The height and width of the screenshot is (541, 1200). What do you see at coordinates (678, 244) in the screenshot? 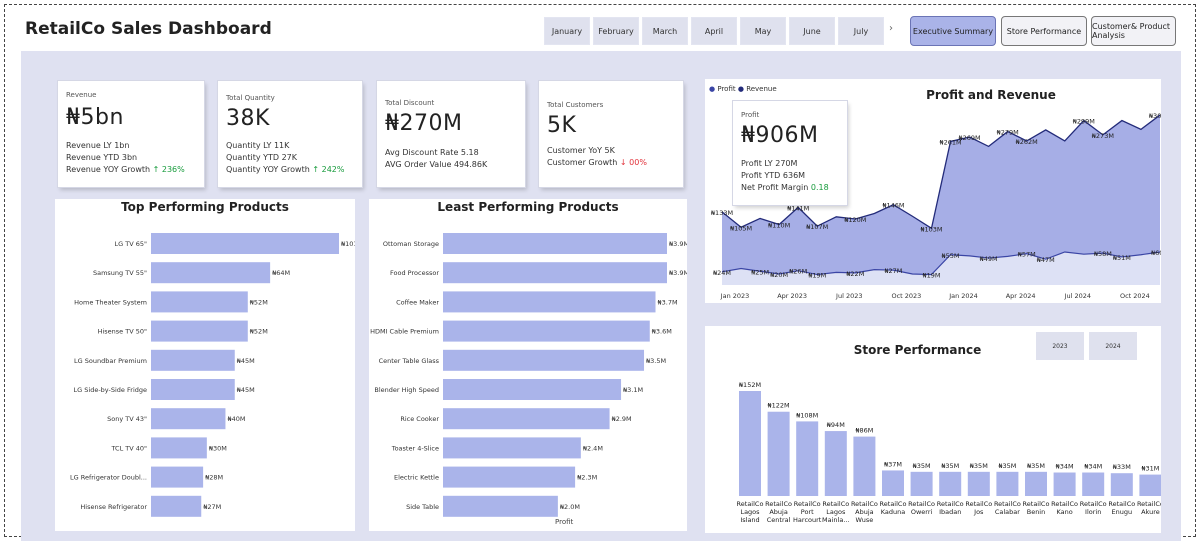
I see `least-products-value-label: ₦3.9M` at bounding box center [678, 244].